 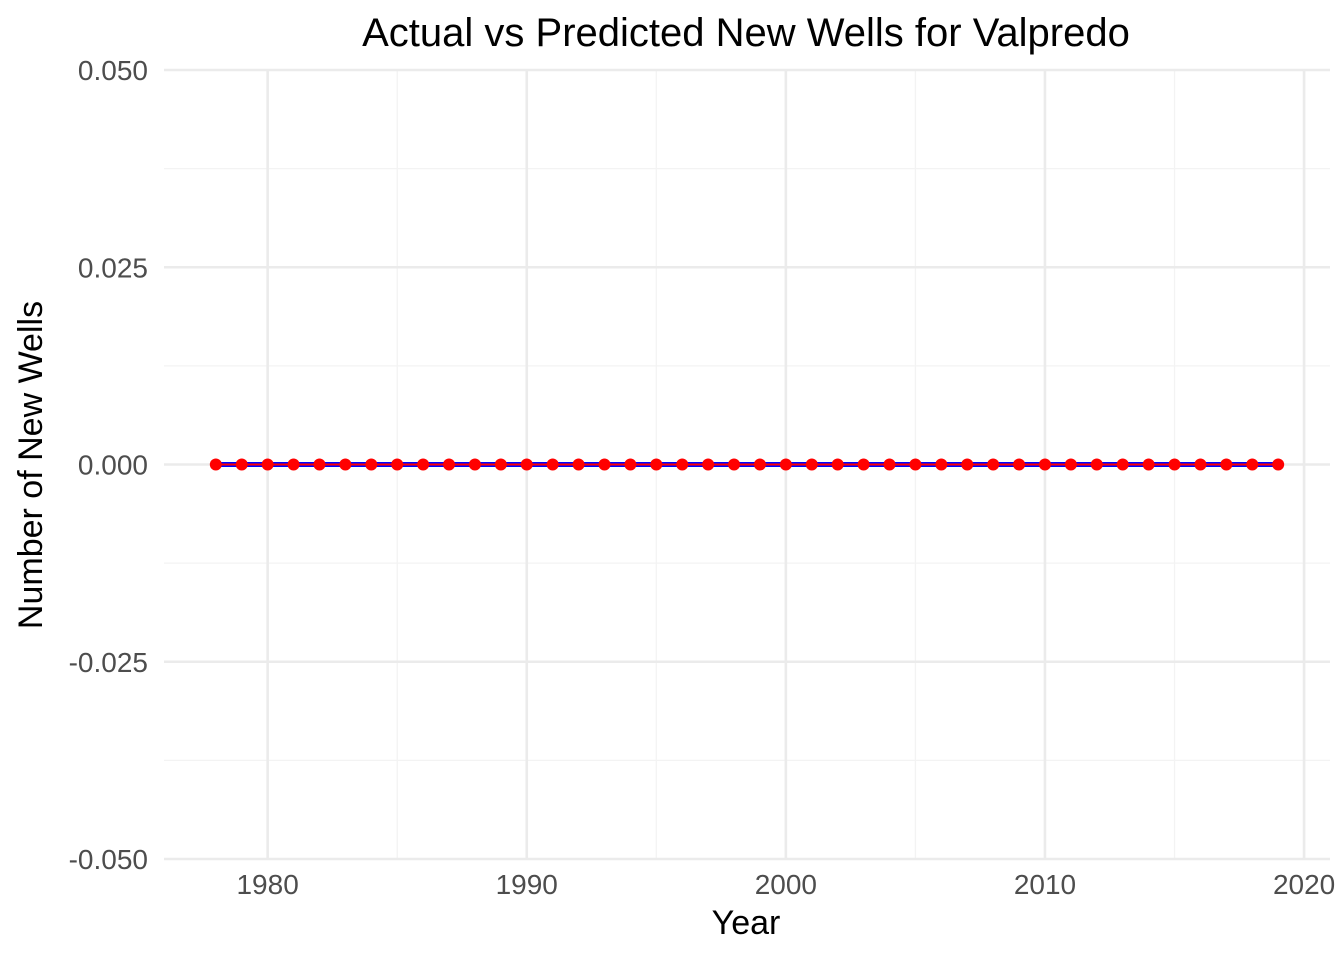 What do you see at coordinates (113, 267) in the screenshot?
I see `y-tick-label: 0.025` at bounding box center [113, 267].